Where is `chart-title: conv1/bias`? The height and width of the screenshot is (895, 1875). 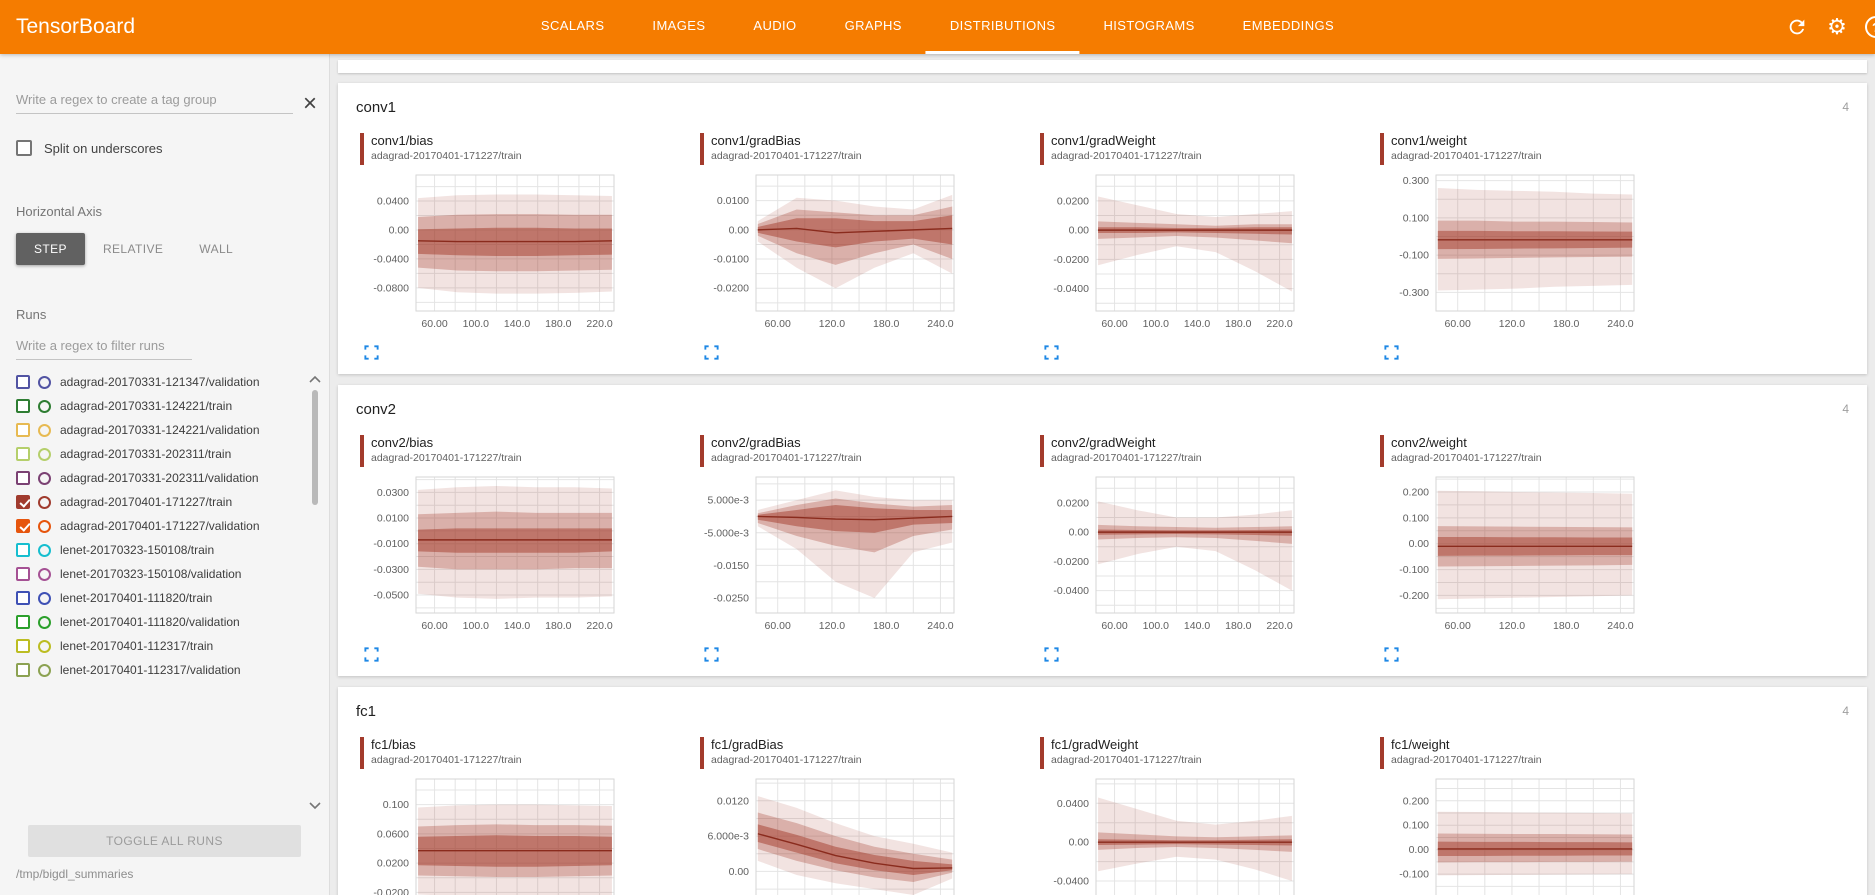 chart-title: conv1/bias is located at coordinates (402, 140).